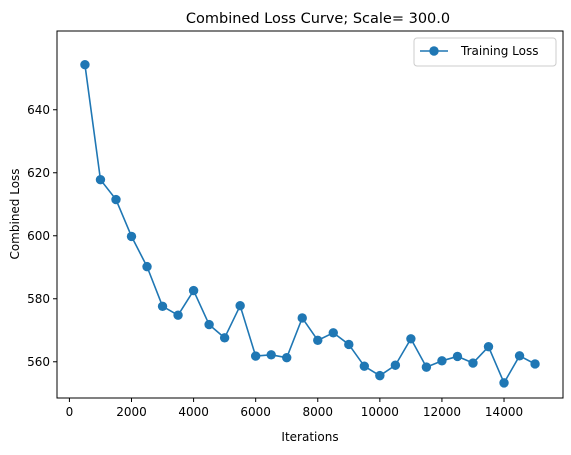 The width and height of the screenshot is (571, 455). I want to click on legend-box, so click(485, 52).